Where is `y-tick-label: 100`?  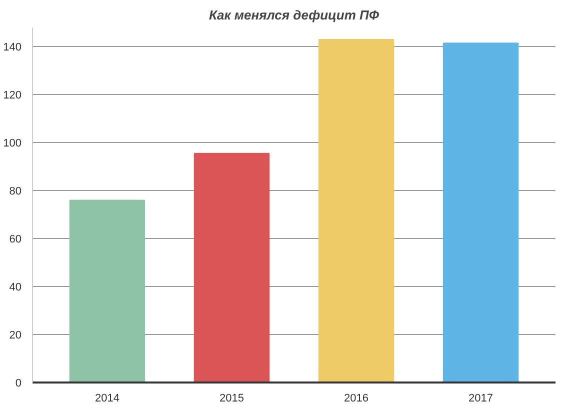 y-tick-label: 100 is located at coordinates (12, 144).